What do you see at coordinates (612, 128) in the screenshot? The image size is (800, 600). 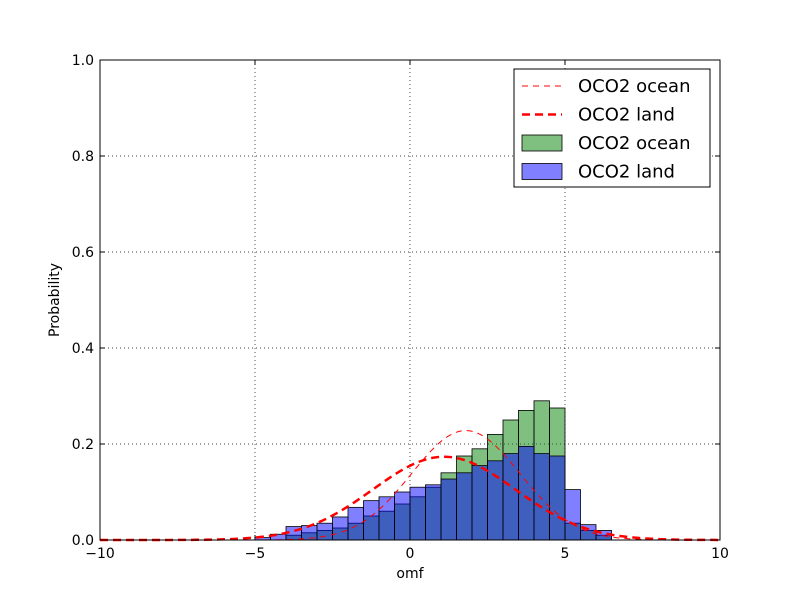 I see `legend: OCO2 ocean OCO2 land OCO2 ocean OCO2 land` at bounding box center [612, 128].